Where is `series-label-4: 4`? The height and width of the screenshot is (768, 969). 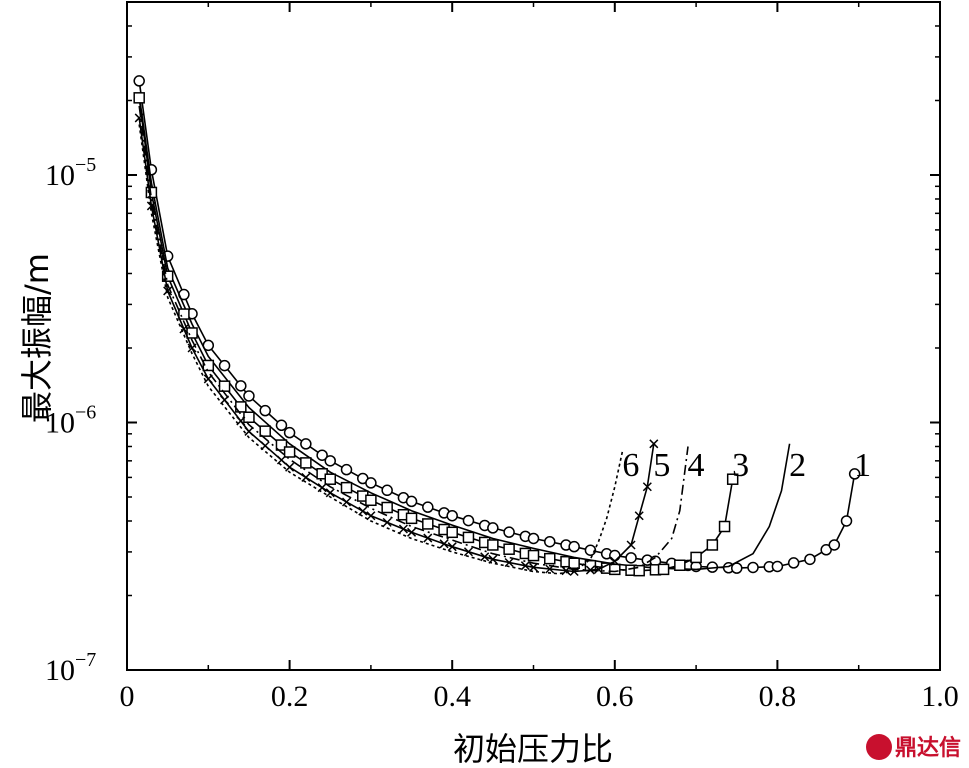
series-label-4: 4 is located at coordinates (695, 465).